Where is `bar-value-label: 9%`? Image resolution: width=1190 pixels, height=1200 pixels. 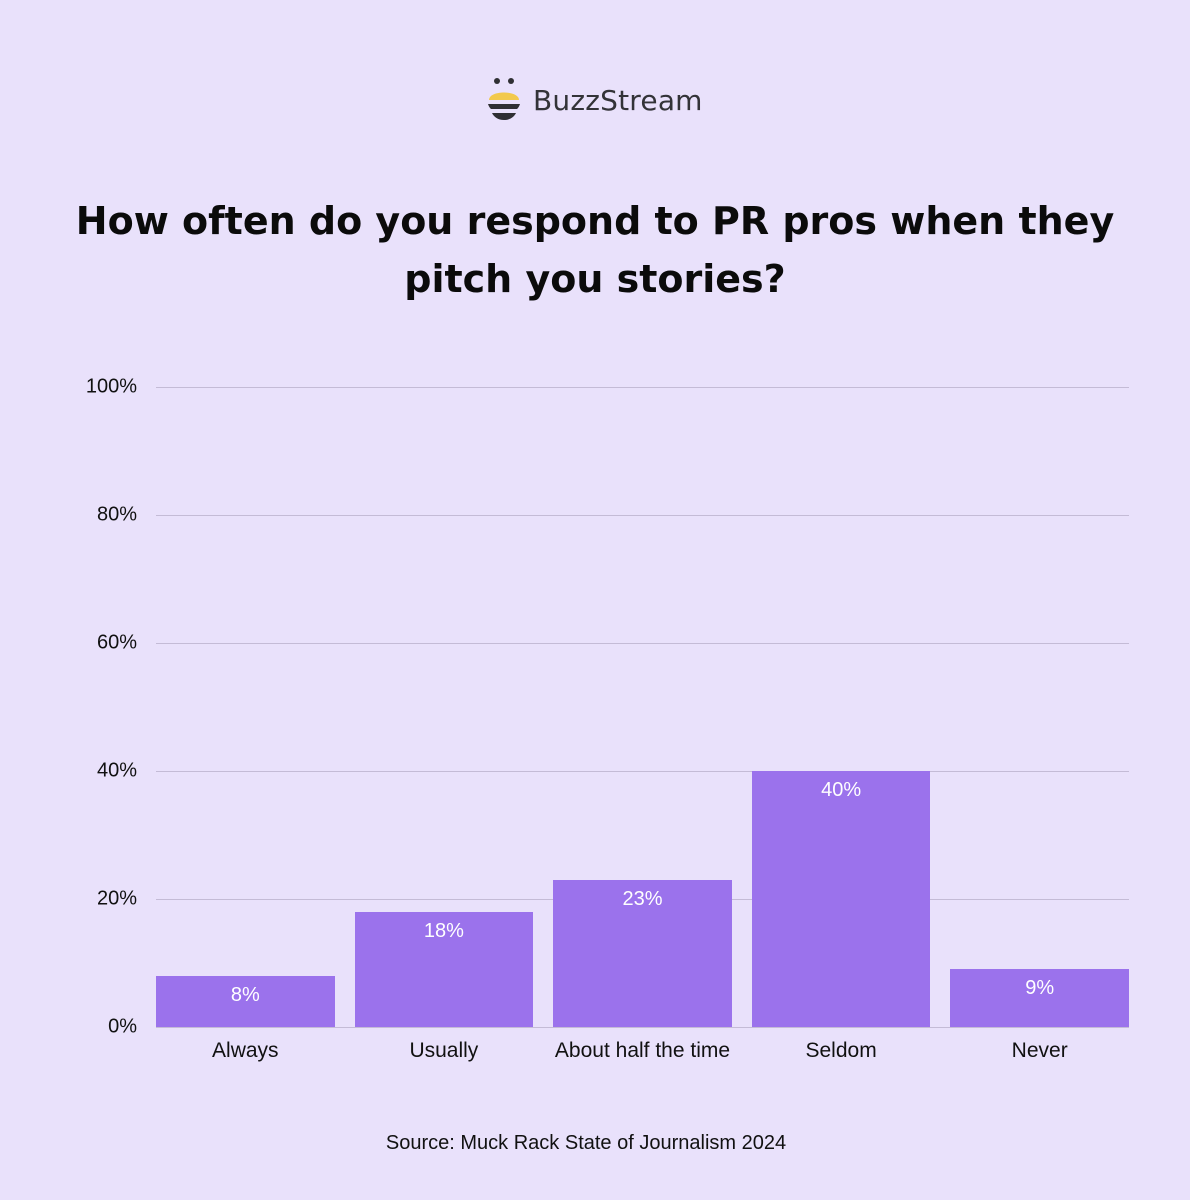 bar-value-label: 9% is located at coordinates (1040, 988).